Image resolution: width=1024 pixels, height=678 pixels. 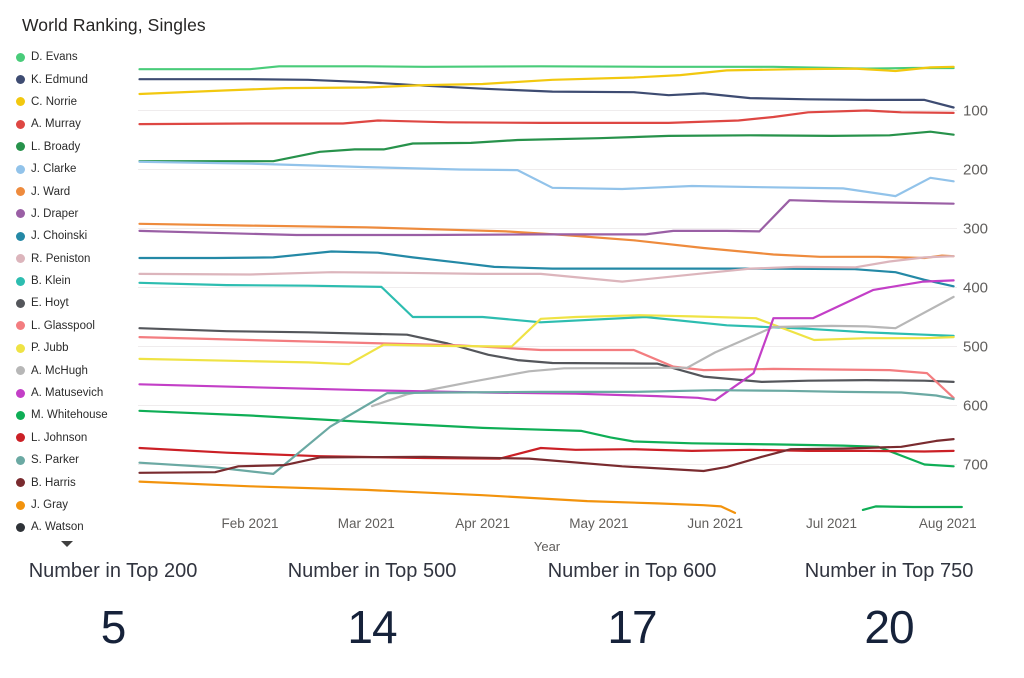 I want to click on legend-item-l--glasspool: L. Glasspool, so click(x=76, y=326).